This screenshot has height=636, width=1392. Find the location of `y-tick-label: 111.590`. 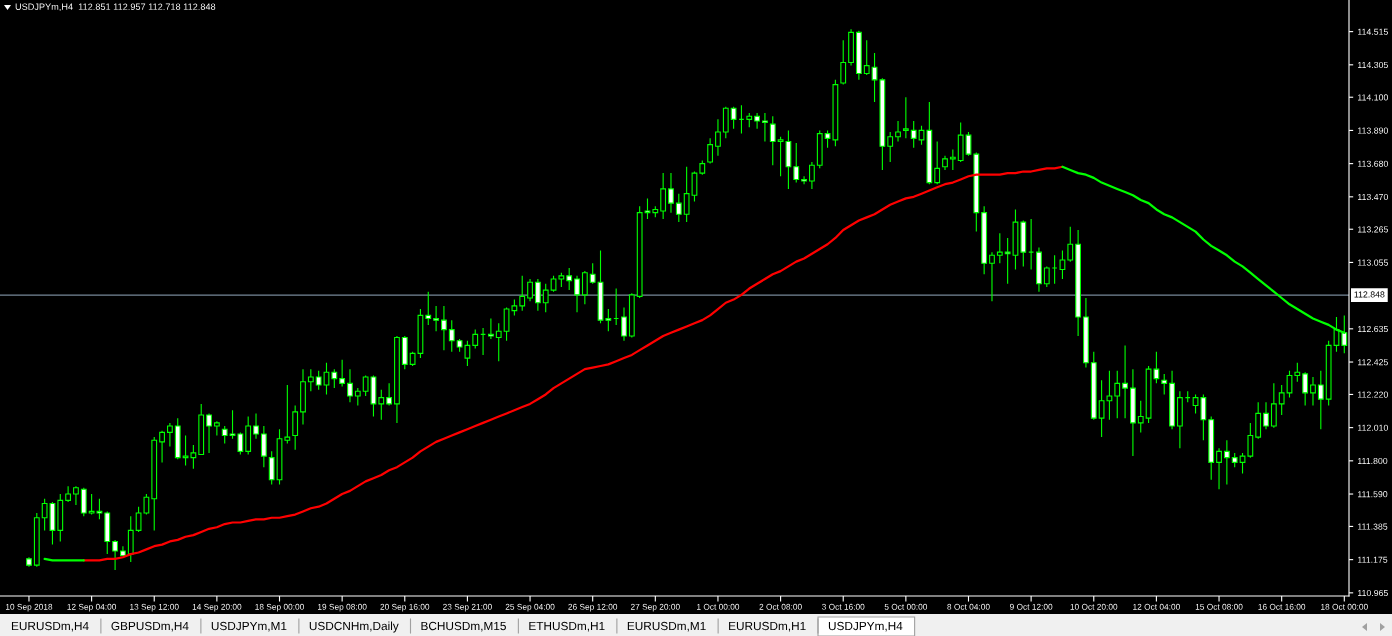

y-tick-label: 111.590 is located at coordinates (1373, 494).